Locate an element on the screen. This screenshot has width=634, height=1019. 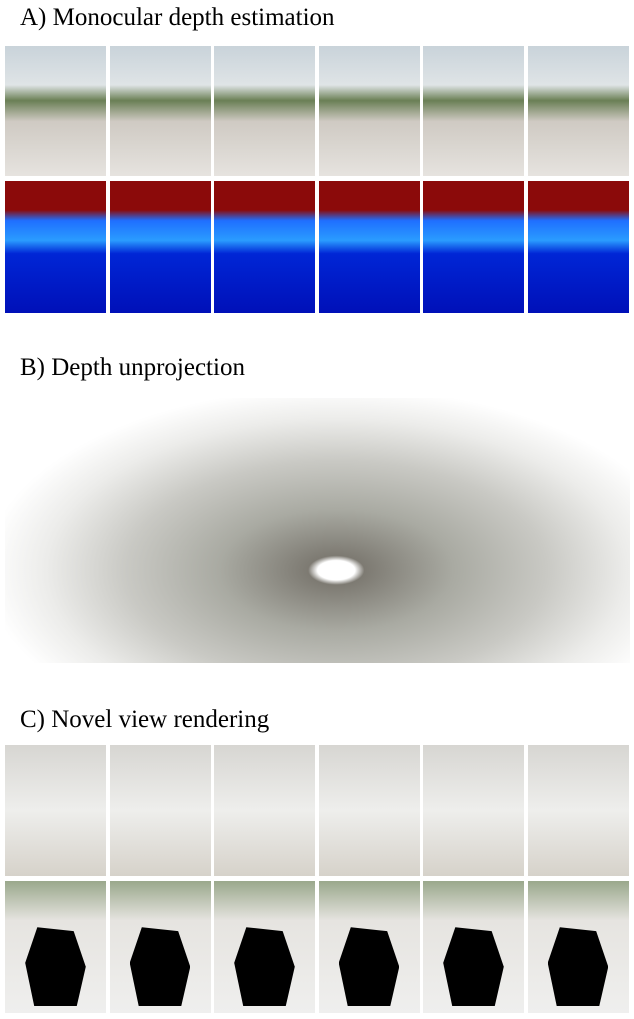
section-title: C) Novel view rendering is located at coordinates (145, 719).